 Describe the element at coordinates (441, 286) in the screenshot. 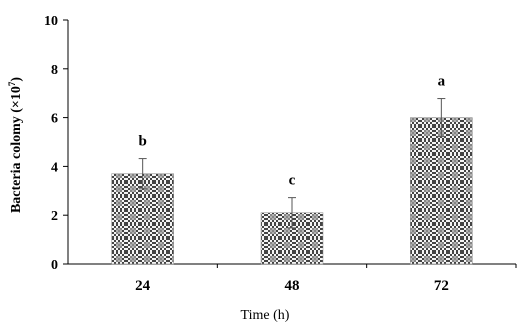

I see `x-tick-label: 72` at that location.